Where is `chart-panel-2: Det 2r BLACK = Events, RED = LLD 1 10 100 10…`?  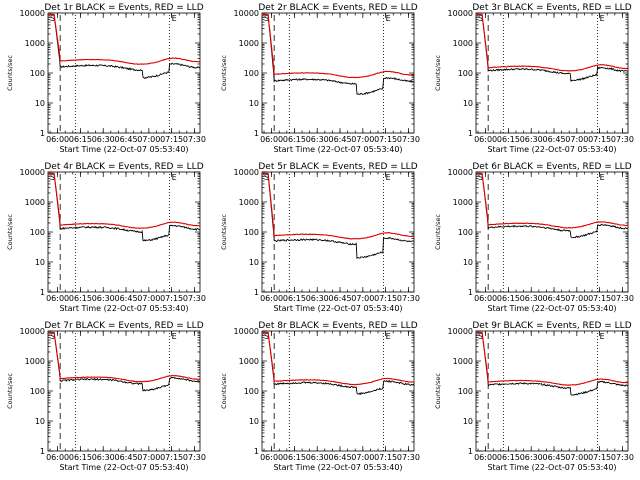
chart-panel-2: Det 2r BLACK = Events, RED = LLD 1 10 100 10… is located at coordinates (320, 78).